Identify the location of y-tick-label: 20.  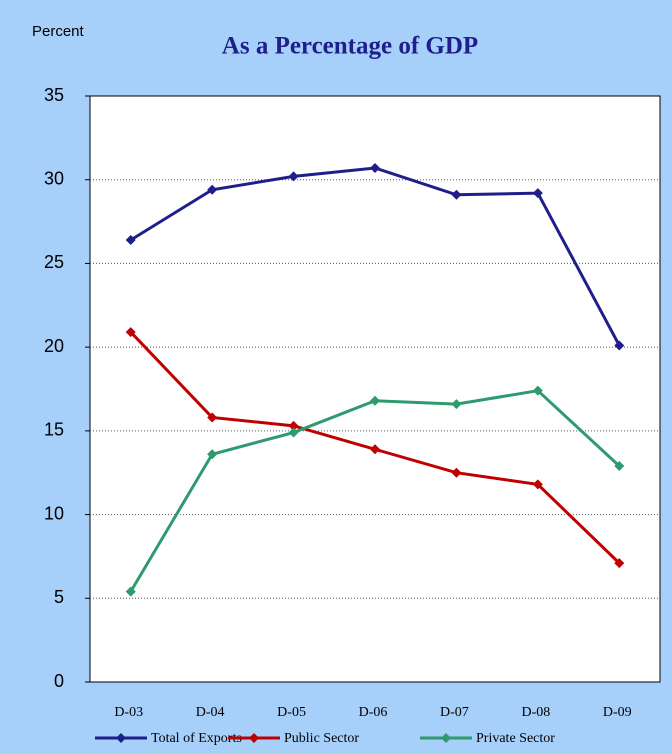
(54, 346).